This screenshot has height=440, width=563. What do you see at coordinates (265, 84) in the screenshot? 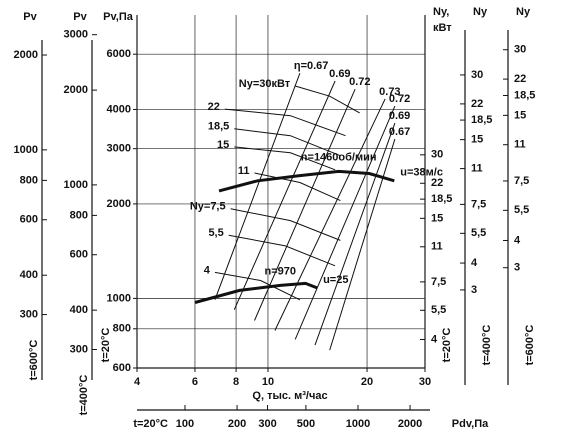
I see `power-label: Ny=30кВт` at bounding box center [265, 84].